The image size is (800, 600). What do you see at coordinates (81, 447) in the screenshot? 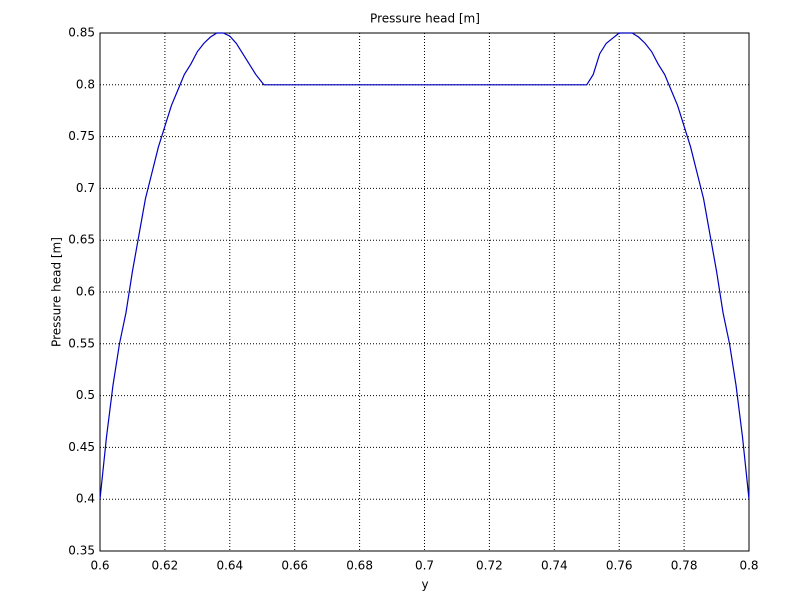
I see `y-tick-label: 0.45` at bounding box center [81, 447].